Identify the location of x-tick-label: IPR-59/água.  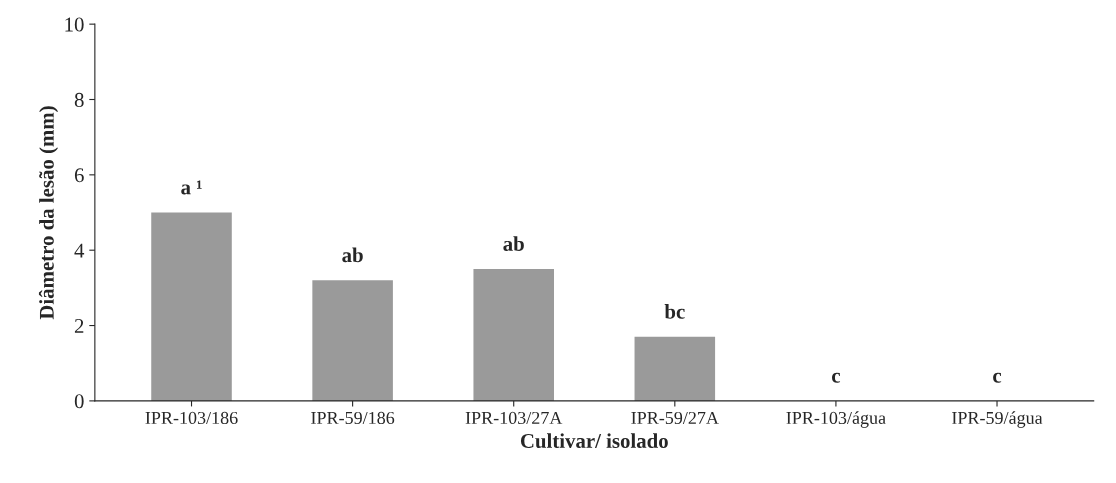
(997, 419).